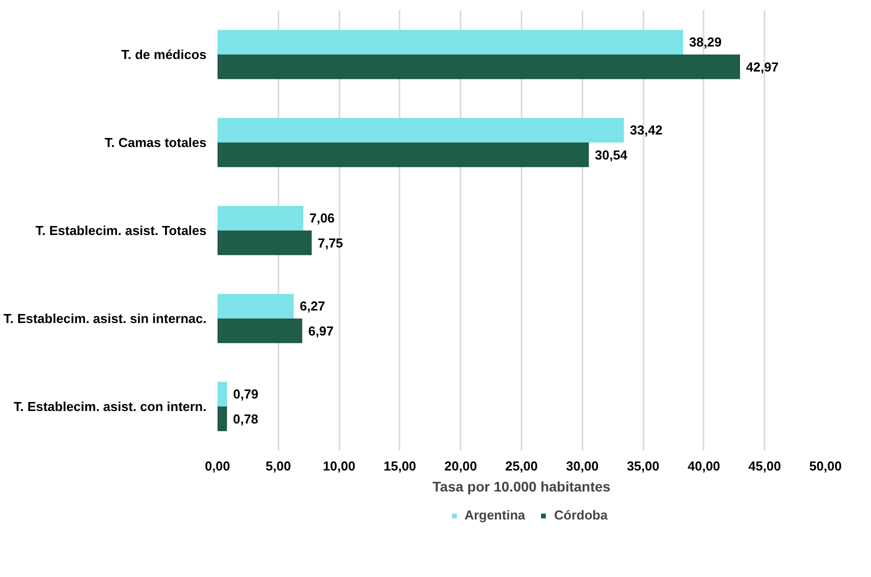 The height and width of the screenshot is (577, 871). Describe the element at coordinates (764, 466) in the screenshot. I see `x-tick-label: 45,00` at that location.